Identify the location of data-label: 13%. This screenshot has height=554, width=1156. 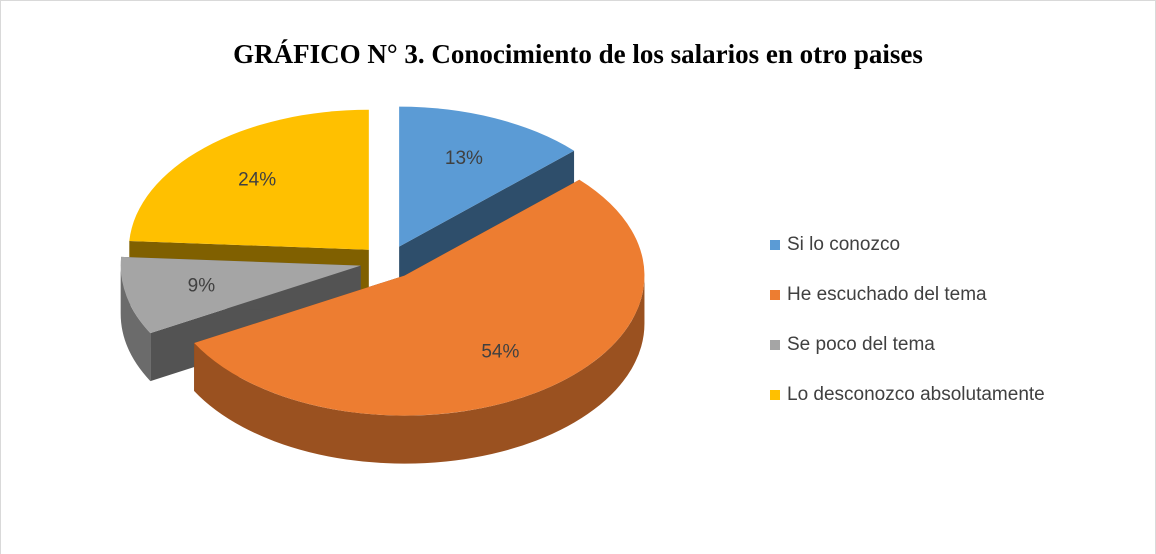
(464, 158).